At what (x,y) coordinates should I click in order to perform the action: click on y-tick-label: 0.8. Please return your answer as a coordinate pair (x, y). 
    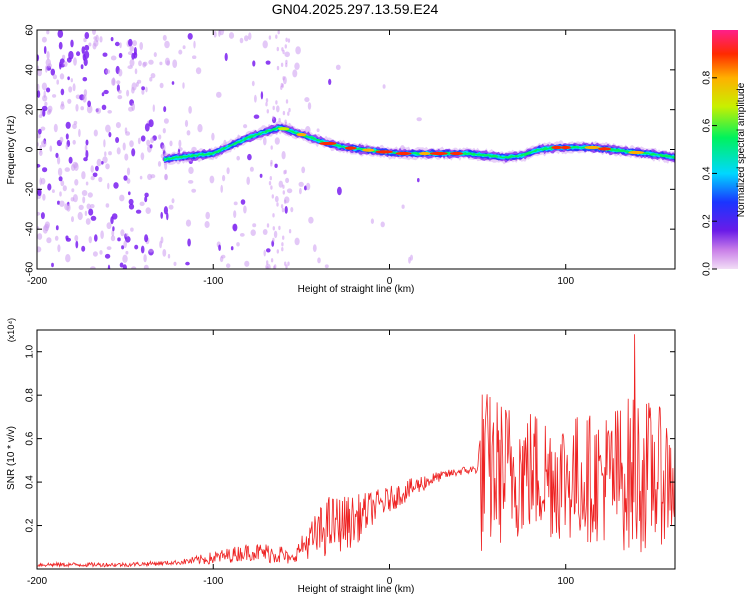
    Looking at the image, I should click on (30, 395).